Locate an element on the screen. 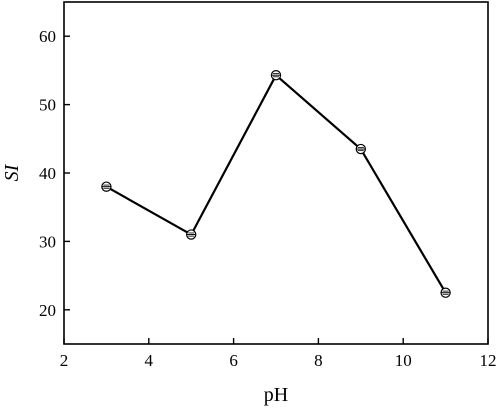 The image size is (498, 409). x-tick-label: 2 is located at coordinates (64, 360).